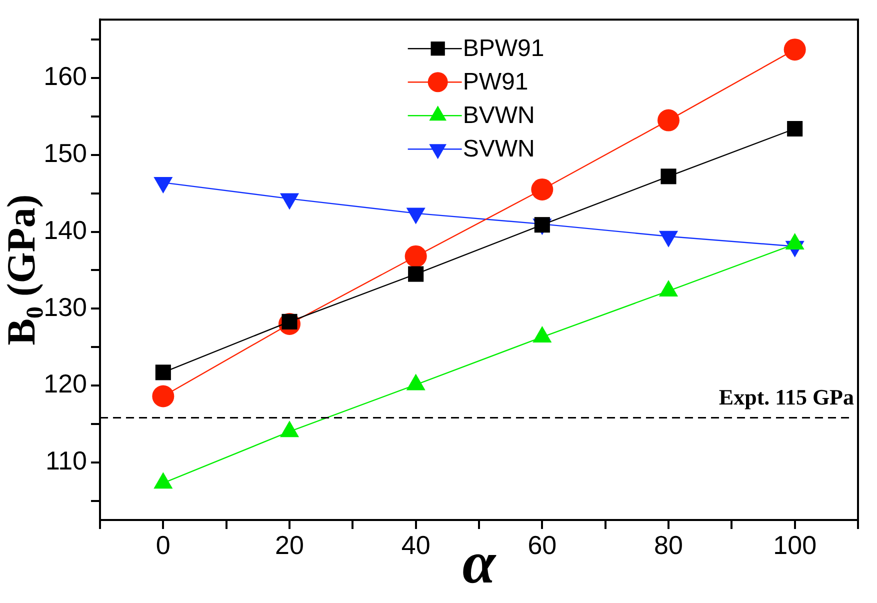 Image resolution: width=877 pixels, height=603 pixels. I want to click on legend-label: BVWN, so click(498, 116).